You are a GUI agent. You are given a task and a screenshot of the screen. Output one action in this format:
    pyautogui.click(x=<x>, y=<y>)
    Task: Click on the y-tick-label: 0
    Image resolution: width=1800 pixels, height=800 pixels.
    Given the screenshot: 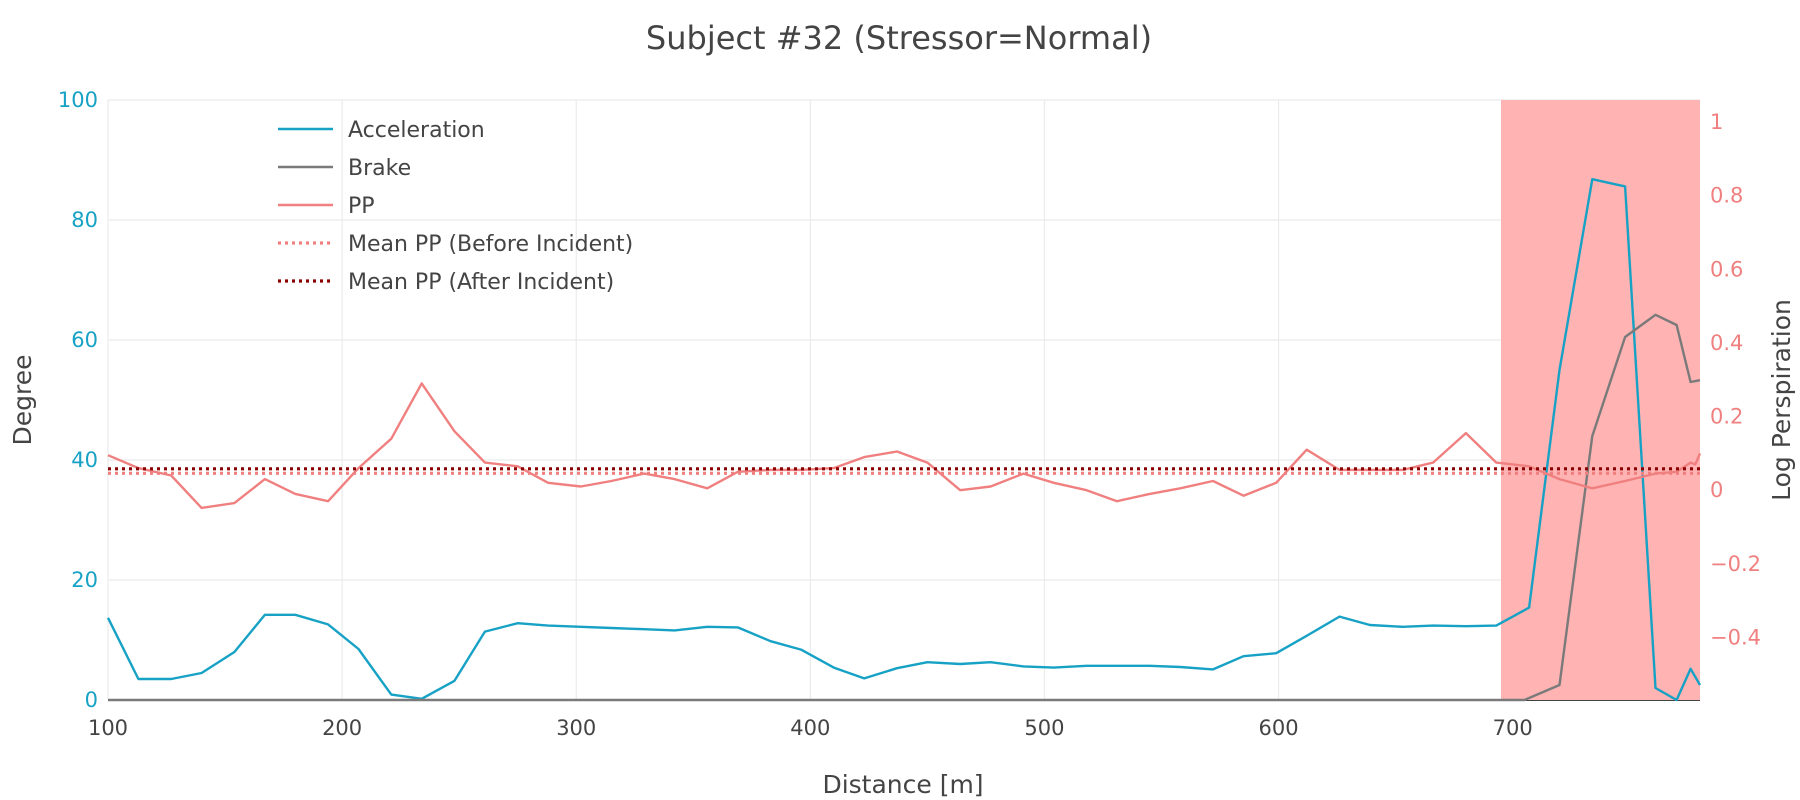 What is the action you would take?
    pyautogui.click(x=91, y=700)
    